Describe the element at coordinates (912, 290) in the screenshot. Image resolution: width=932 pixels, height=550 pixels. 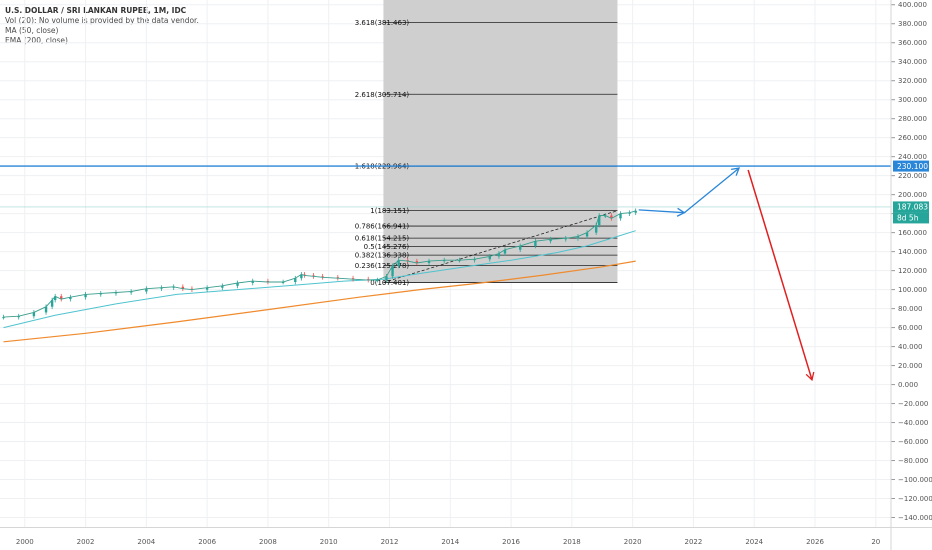
I see `y-tick-label: 100.000` at that location.